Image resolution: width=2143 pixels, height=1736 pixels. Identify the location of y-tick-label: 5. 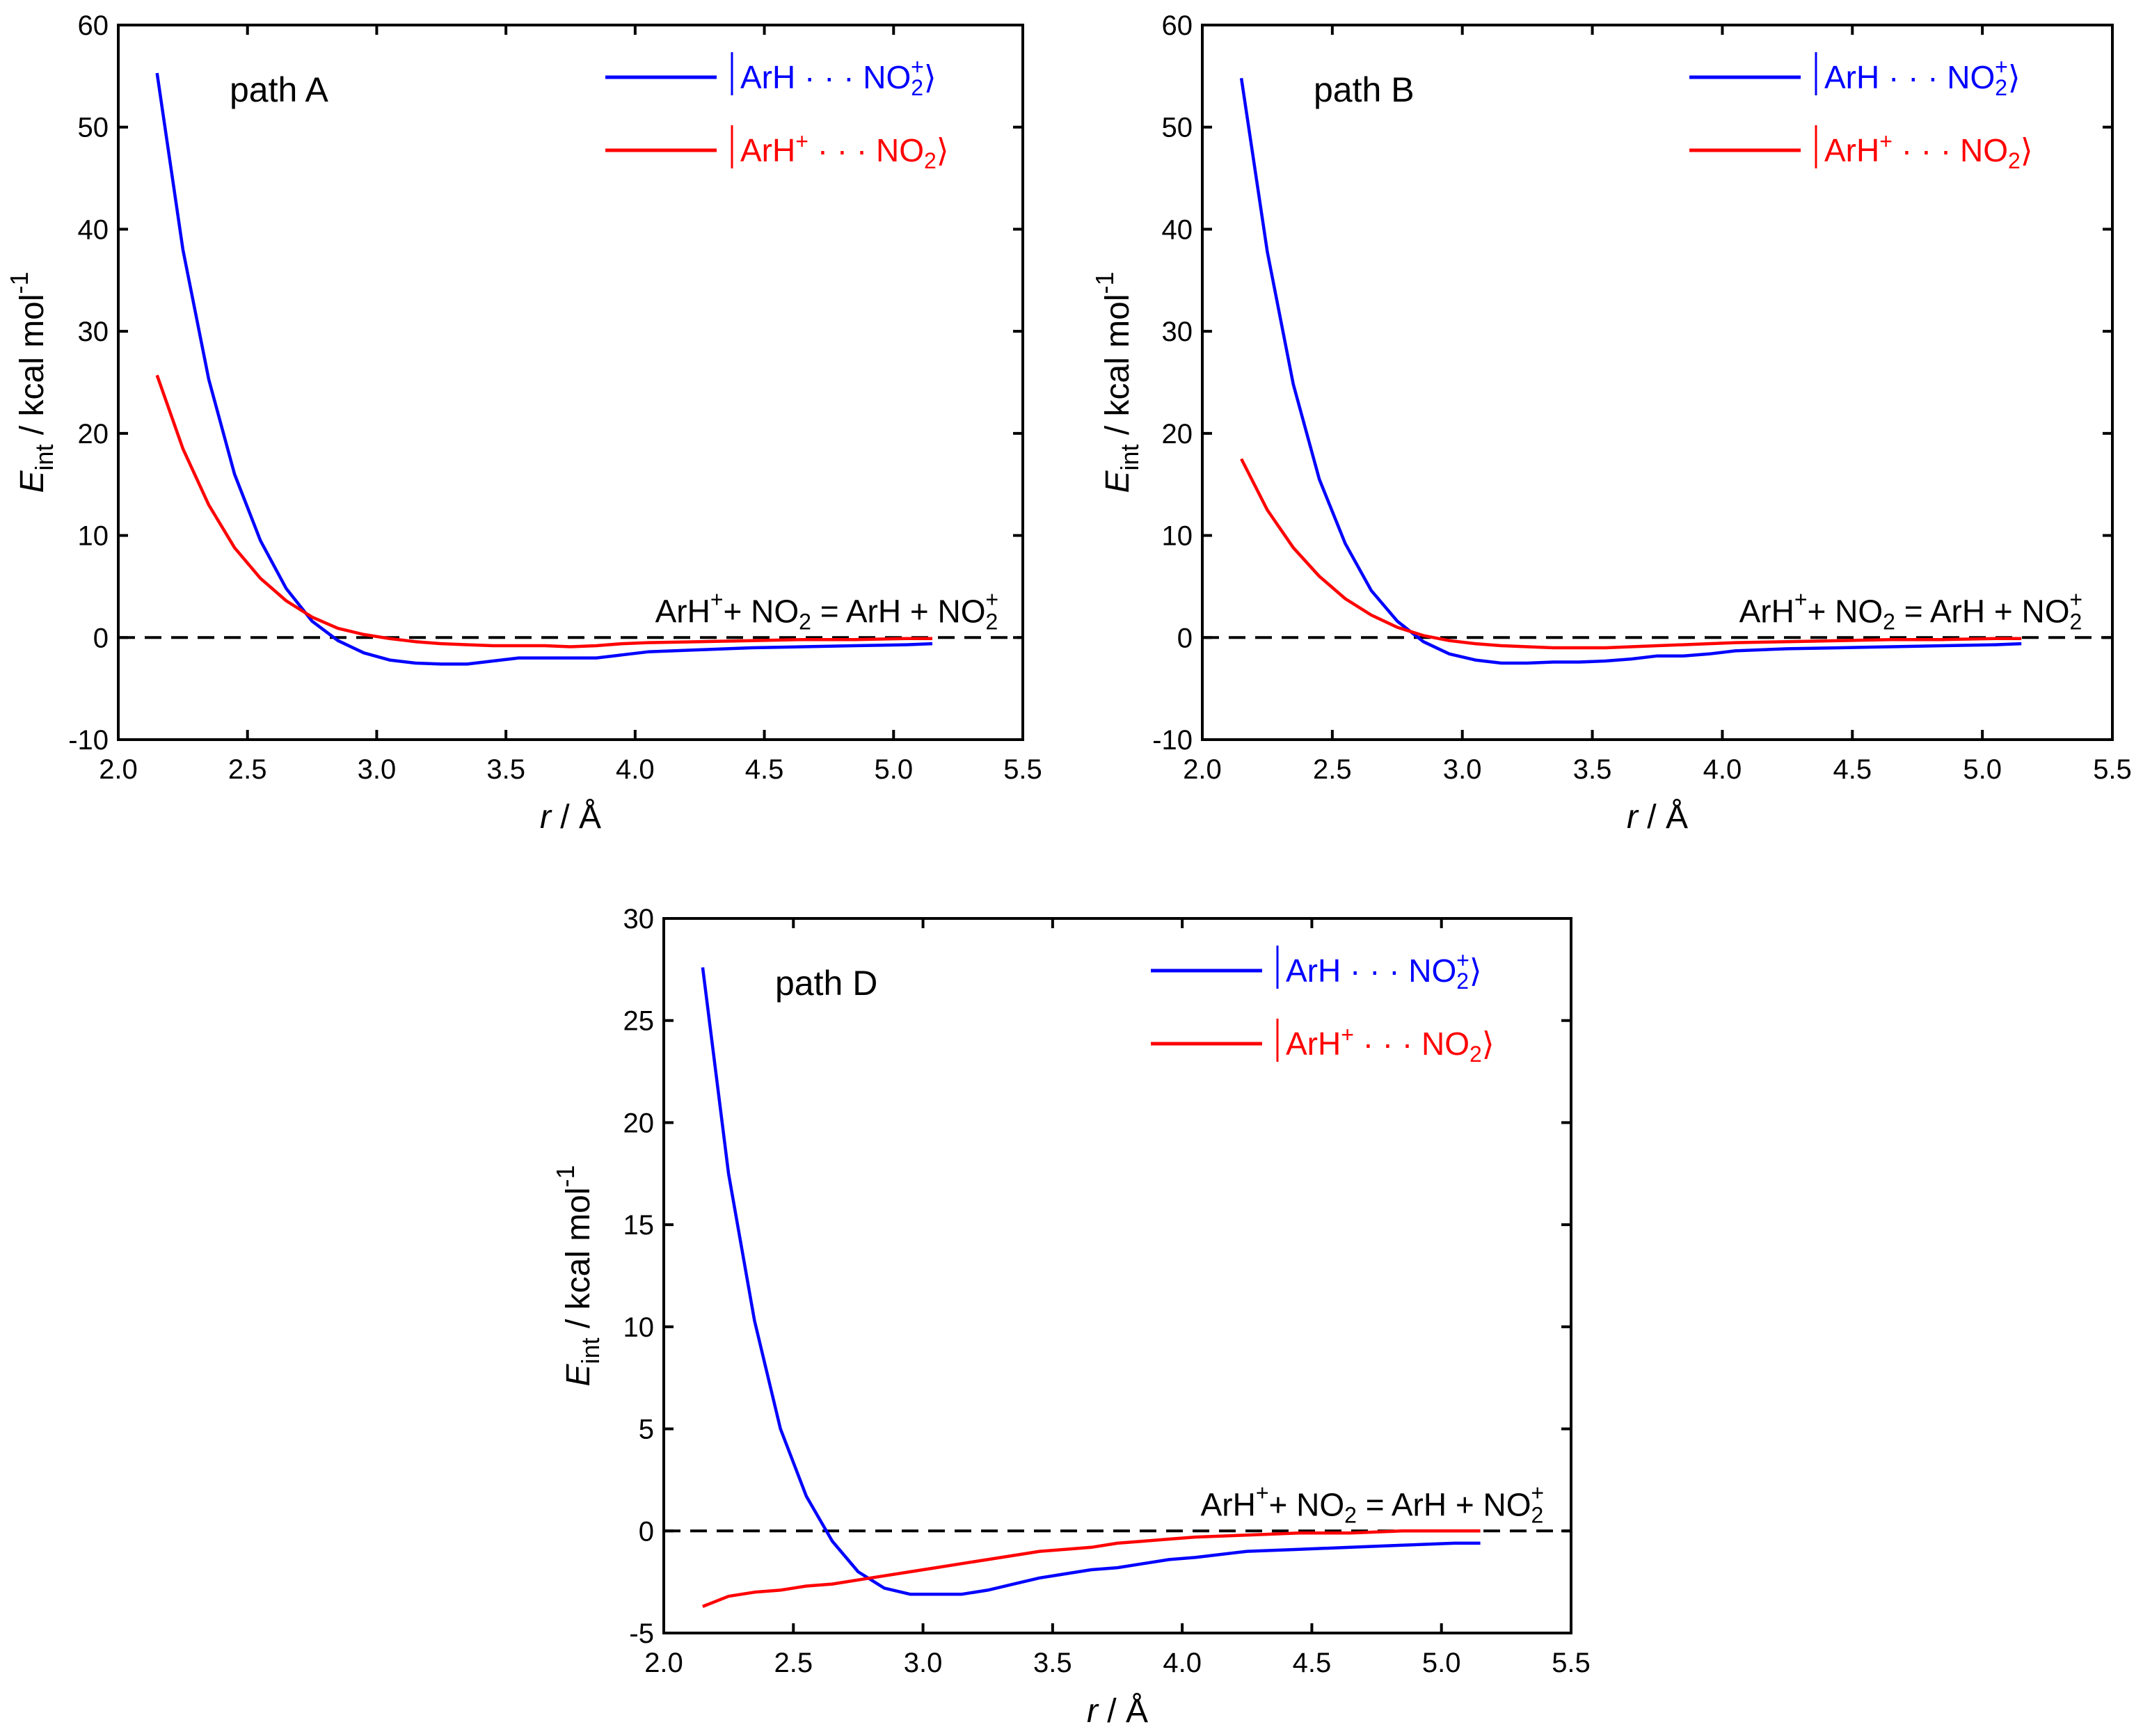
(646, 1430).